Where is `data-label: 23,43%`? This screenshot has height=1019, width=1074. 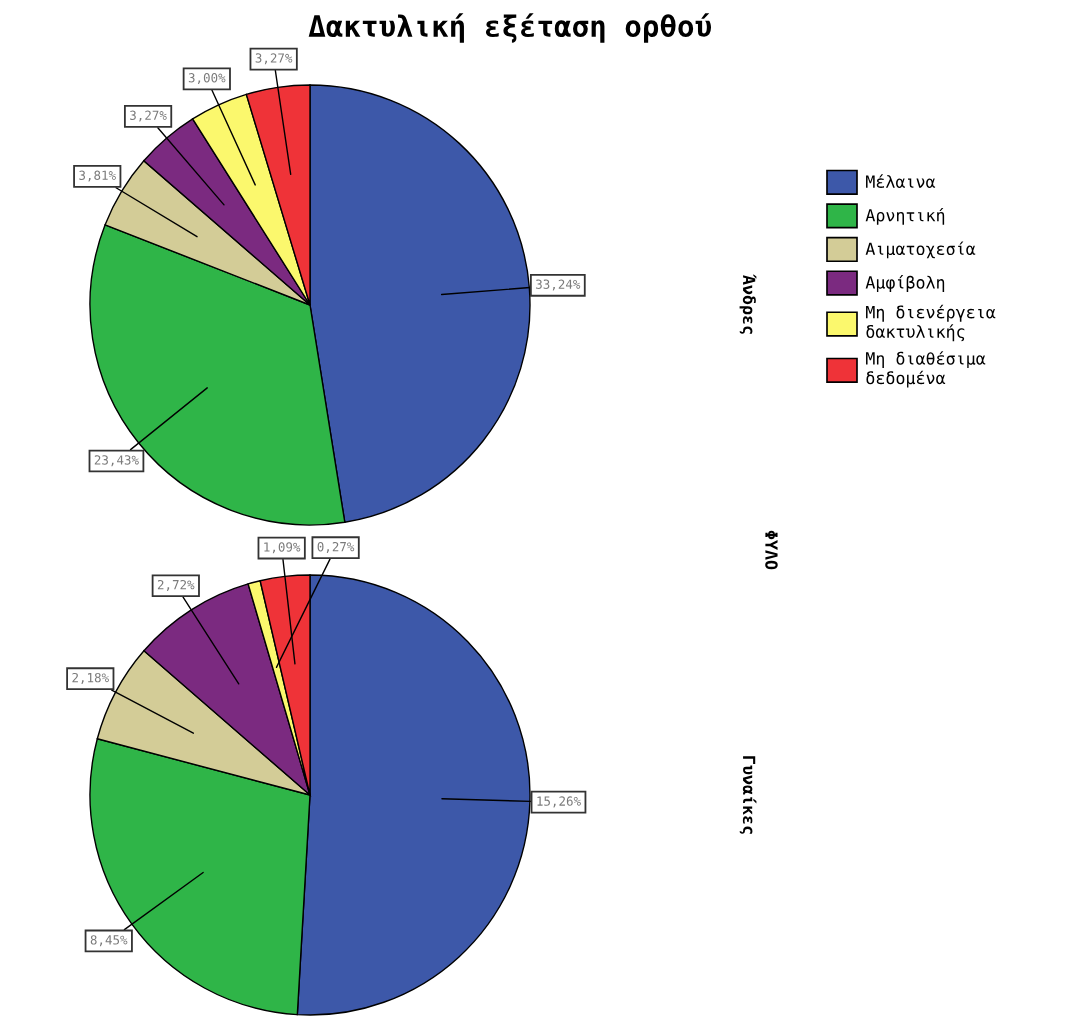 data-label: 23,43% is located at coordinates (116, 461).